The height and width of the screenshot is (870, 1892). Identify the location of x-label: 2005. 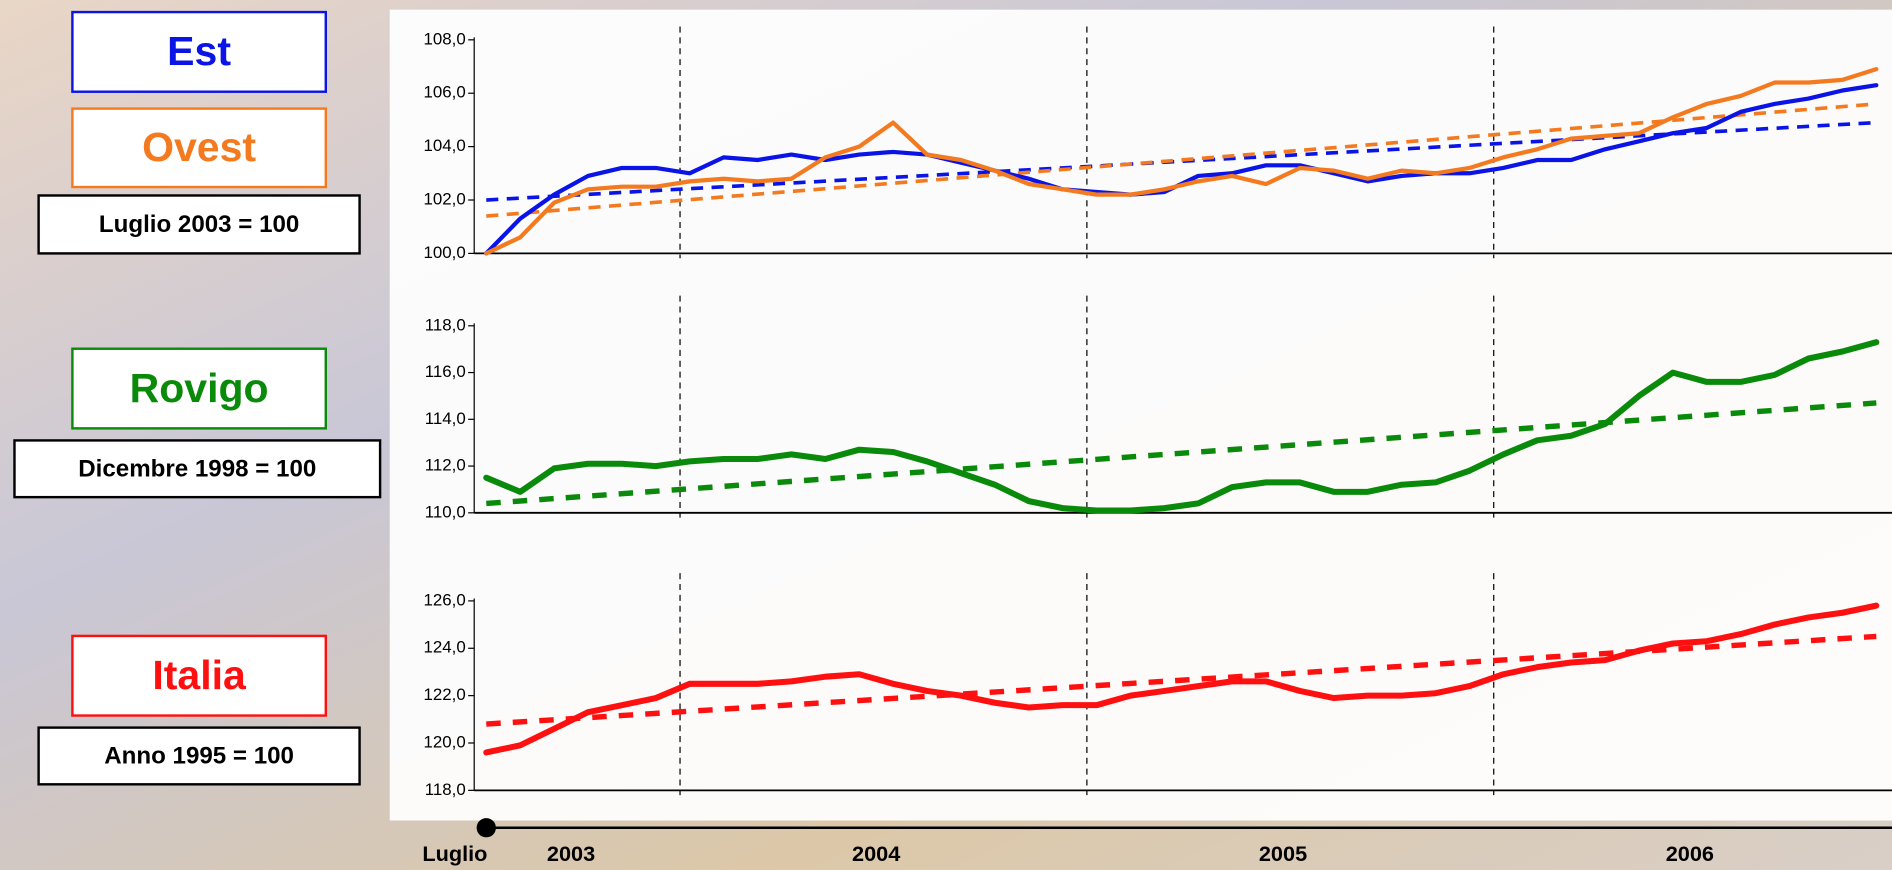
(1283, 853).